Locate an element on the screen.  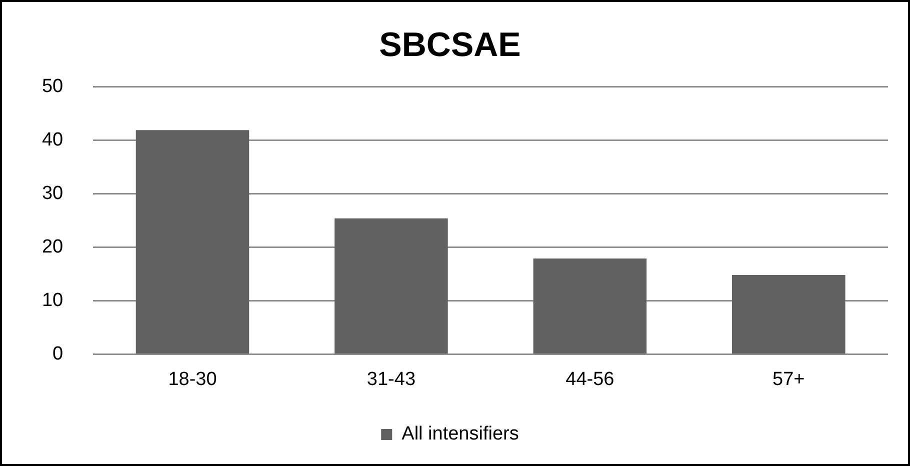
y-tick-label: 10 is located at coordinates (53, 300).